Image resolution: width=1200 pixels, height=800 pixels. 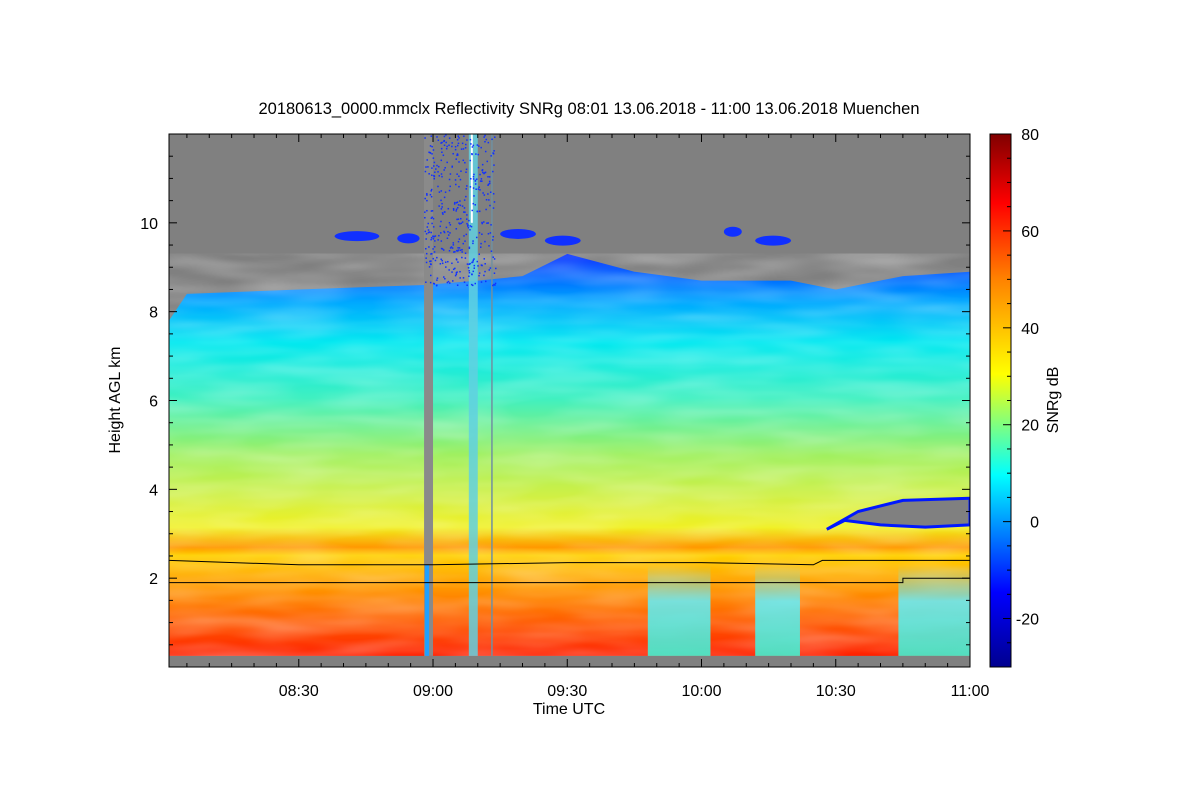 I want to click on x-tick-label: 09:00, so click(x=433, y=691).